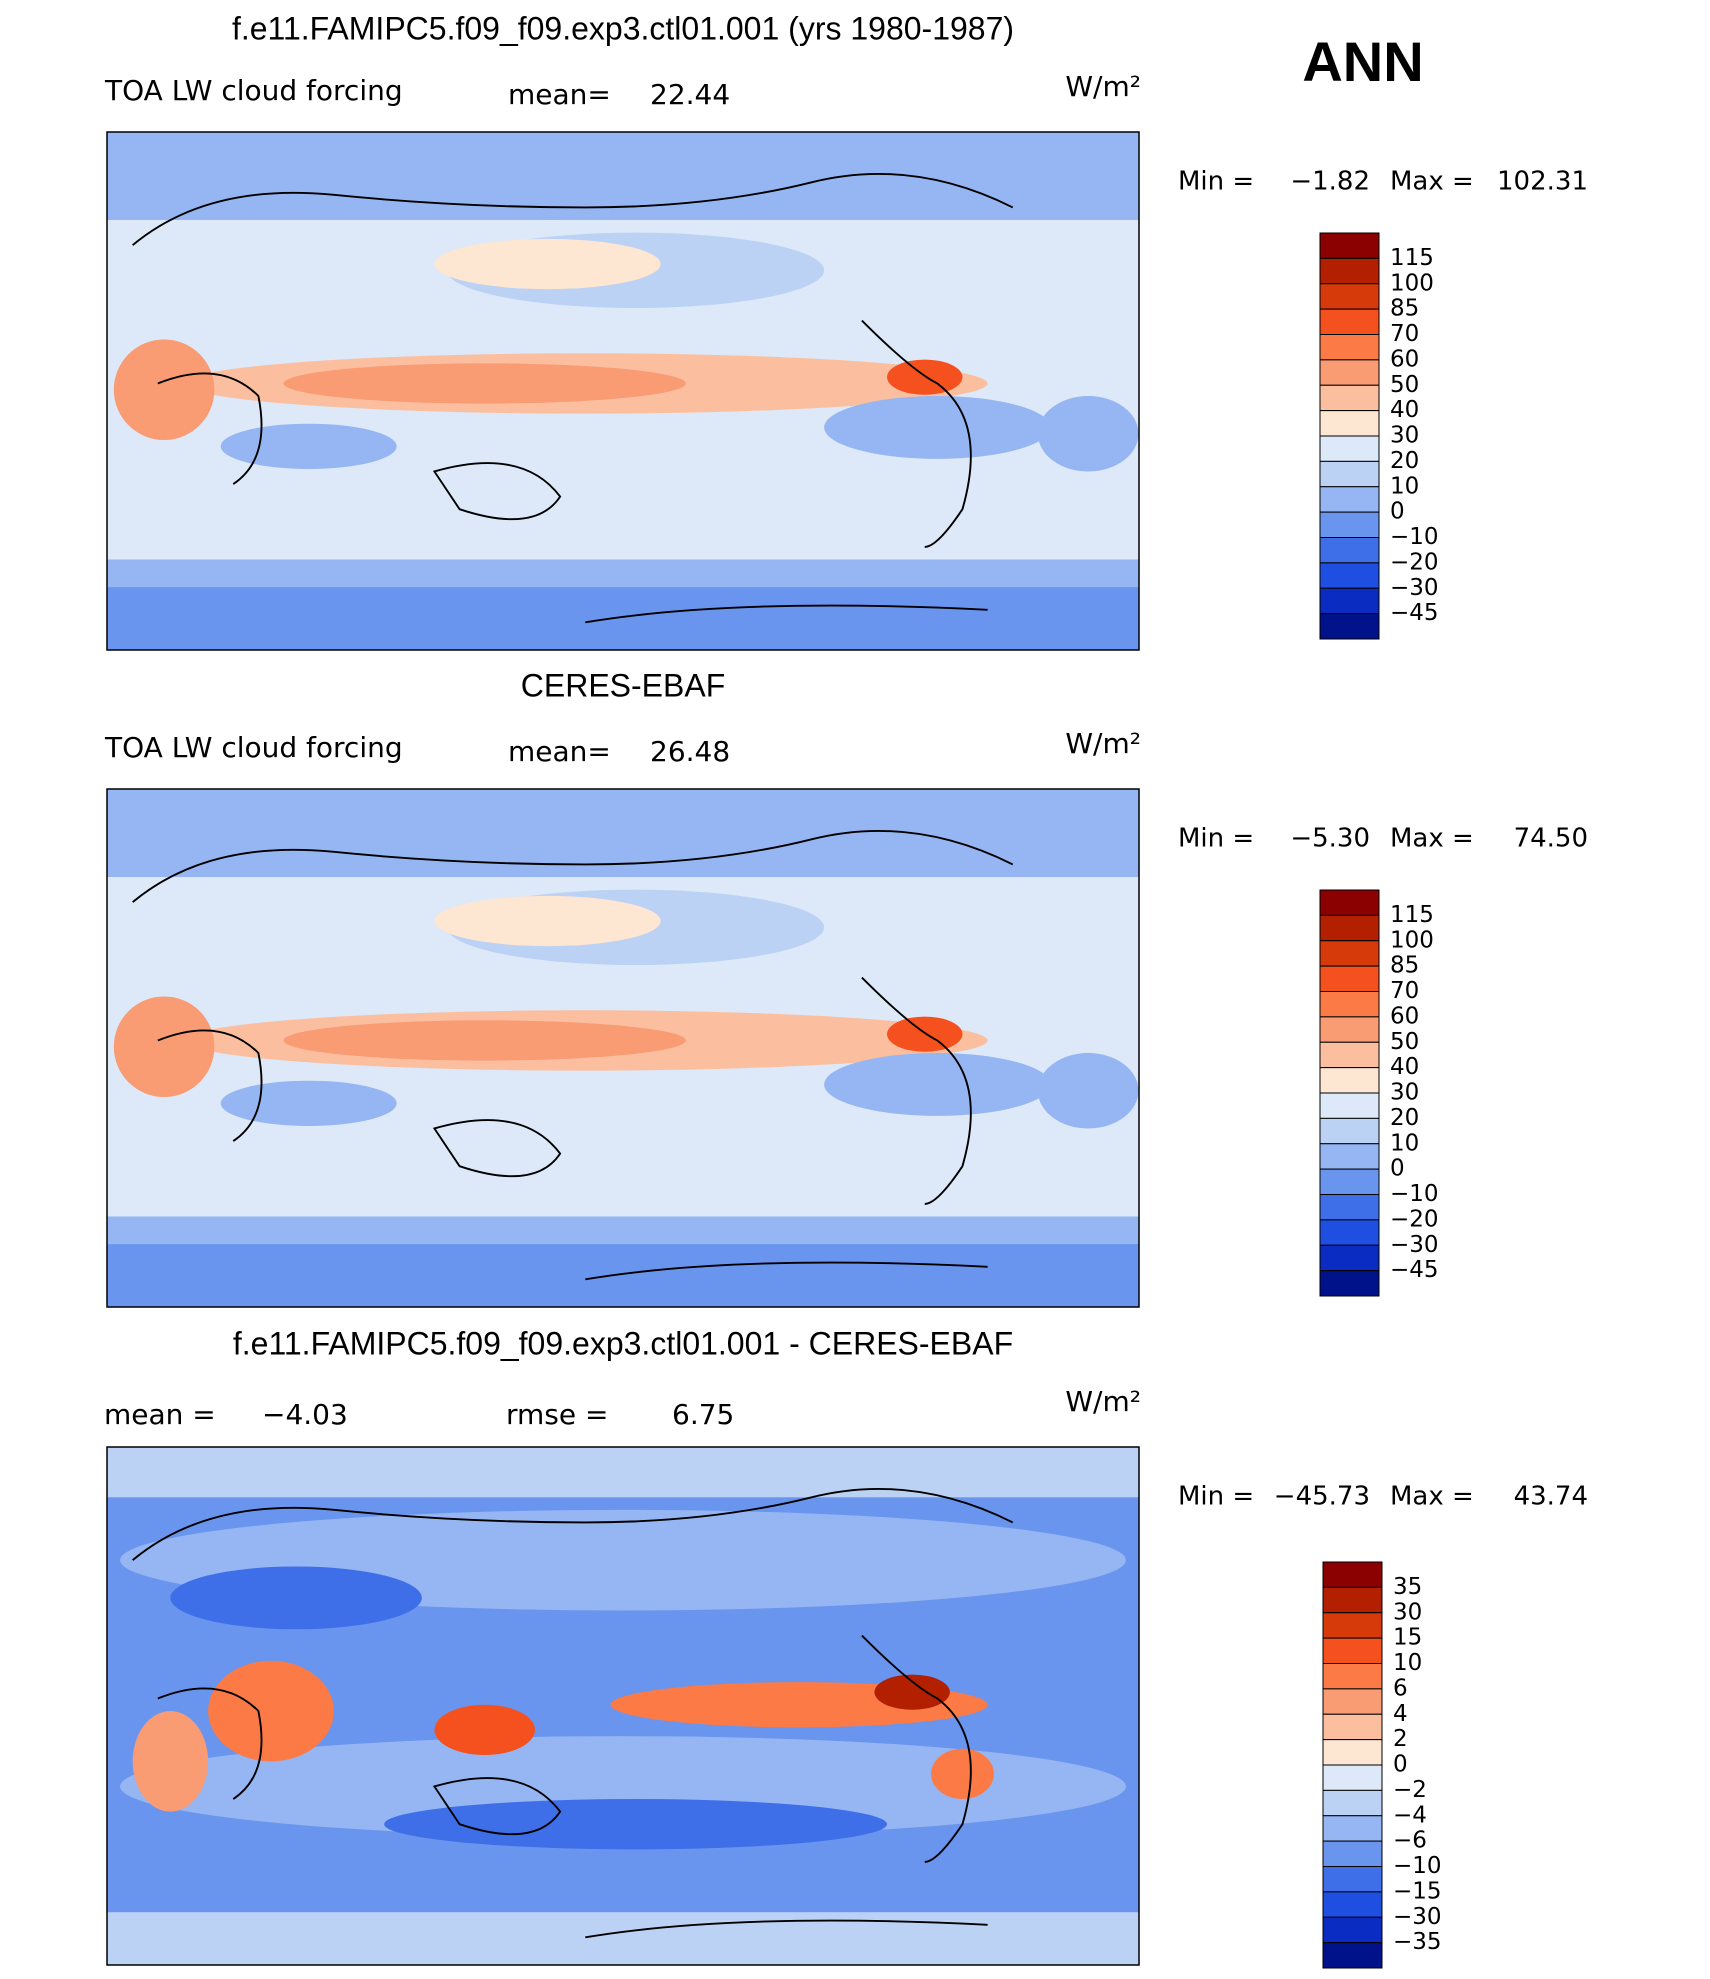 The height and width of the screenshot is (1979, 1710). Describe the element at coordinates (690, 94) in the screenshot. I see `stat-value: 22.44` at that location.